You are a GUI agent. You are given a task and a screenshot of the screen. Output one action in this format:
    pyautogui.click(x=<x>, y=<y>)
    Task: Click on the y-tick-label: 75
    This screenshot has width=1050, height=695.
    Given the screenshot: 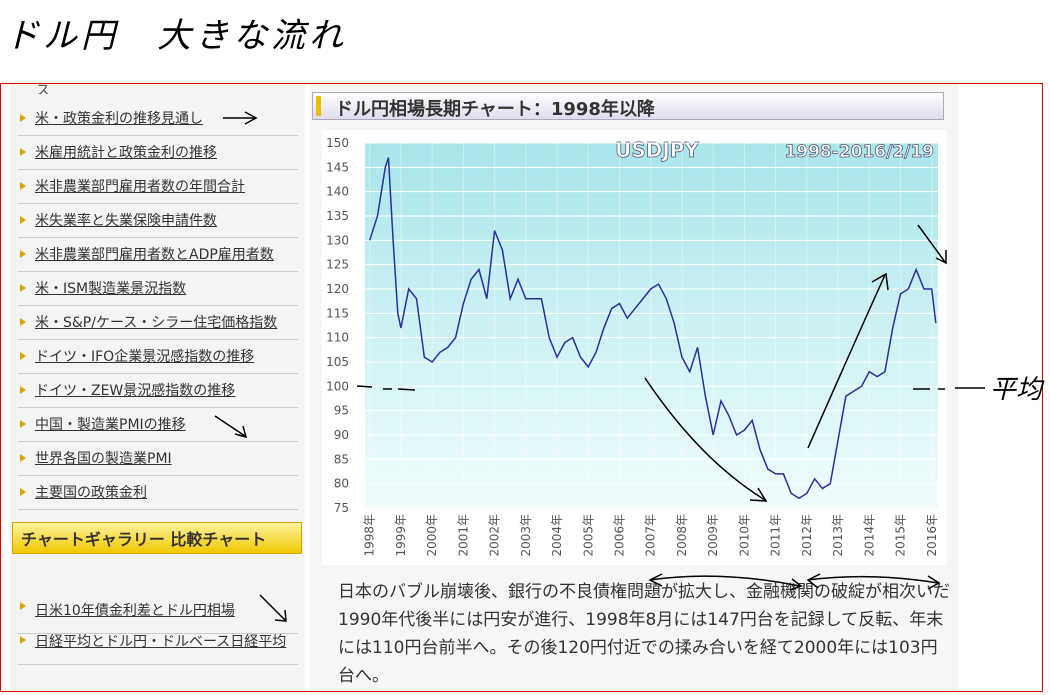 What is the action you would take?
    pyautogui.click(x=341, y=508)
    